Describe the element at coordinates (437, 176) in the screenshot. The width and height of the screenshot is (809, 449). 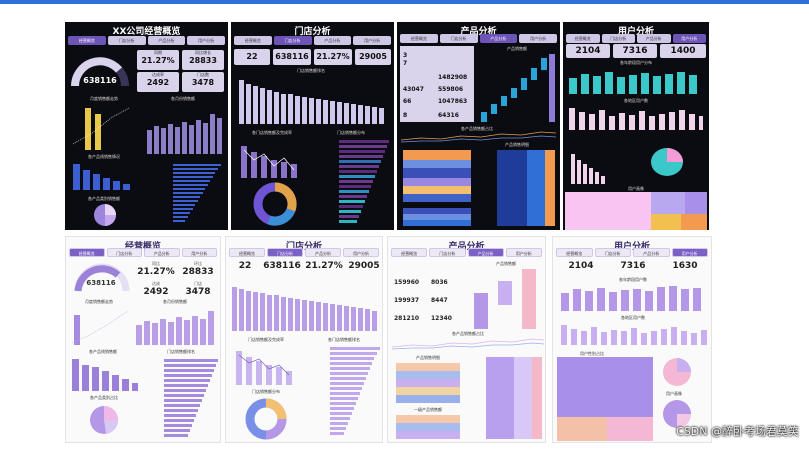
I see `stacked-bars-left` at that location.